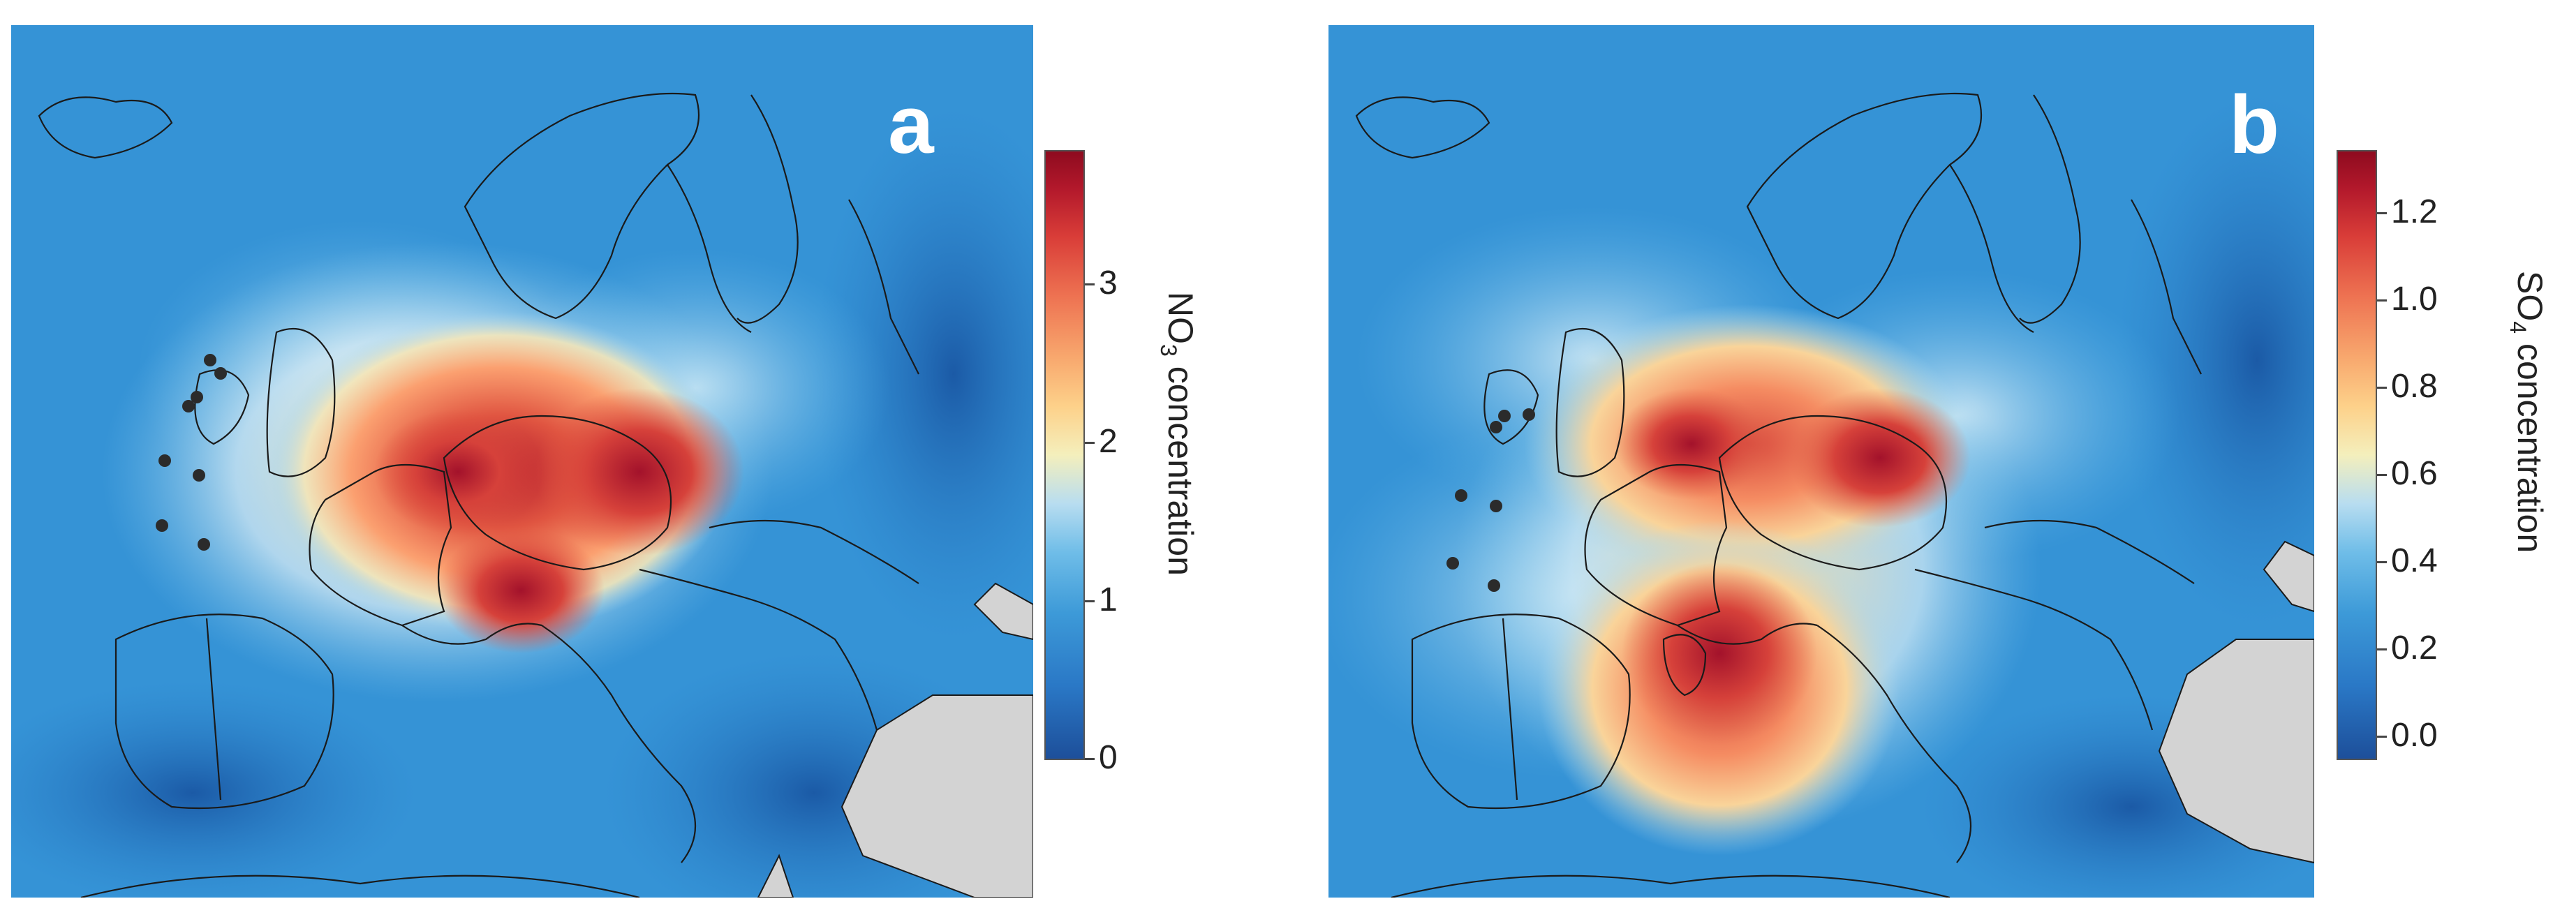  I want to click on colorbar-tick-label: 1.2, so click(2414, 211).